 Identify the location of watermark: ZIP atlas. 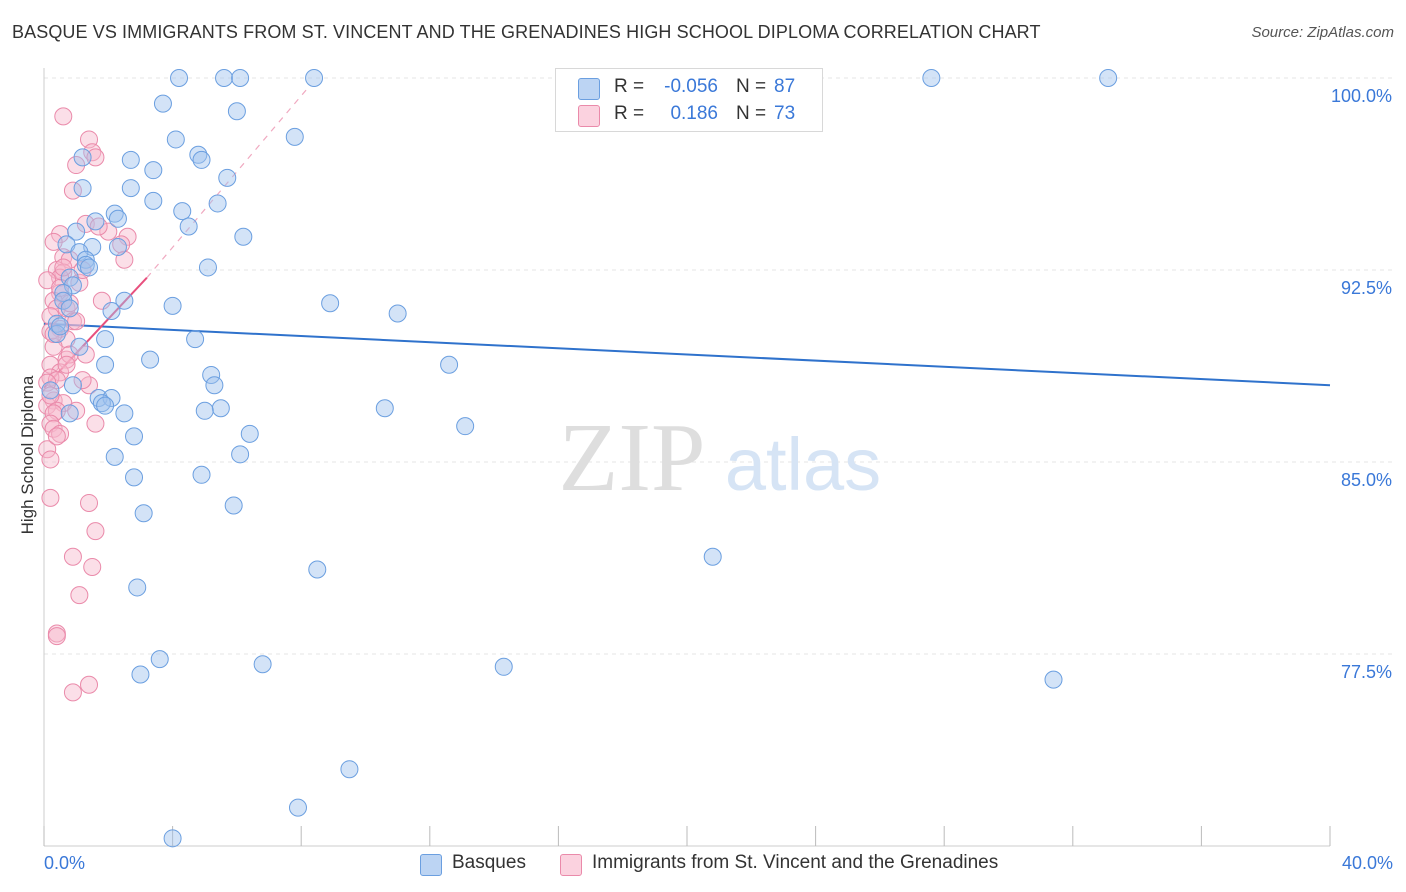
(720, 458).